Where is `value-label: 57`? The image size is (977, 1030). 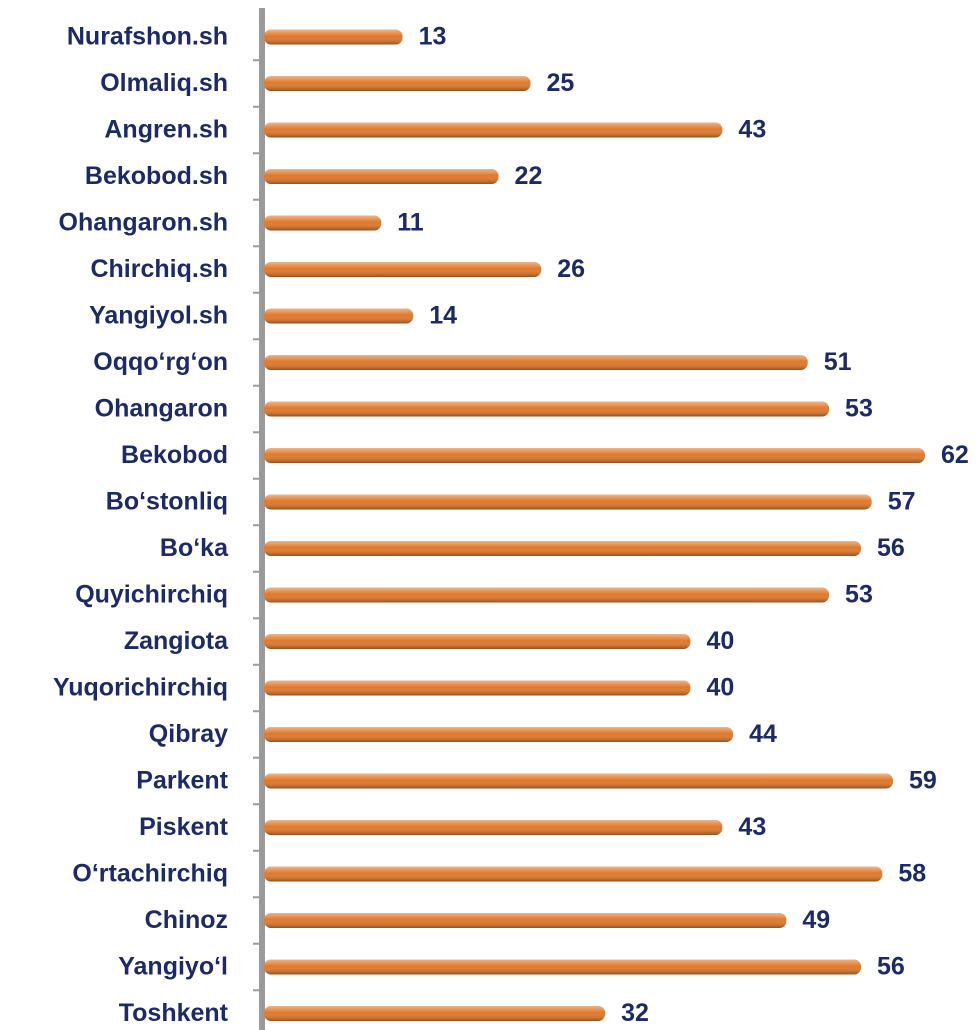
value-label: 57 is located at coordinates (902, 502).